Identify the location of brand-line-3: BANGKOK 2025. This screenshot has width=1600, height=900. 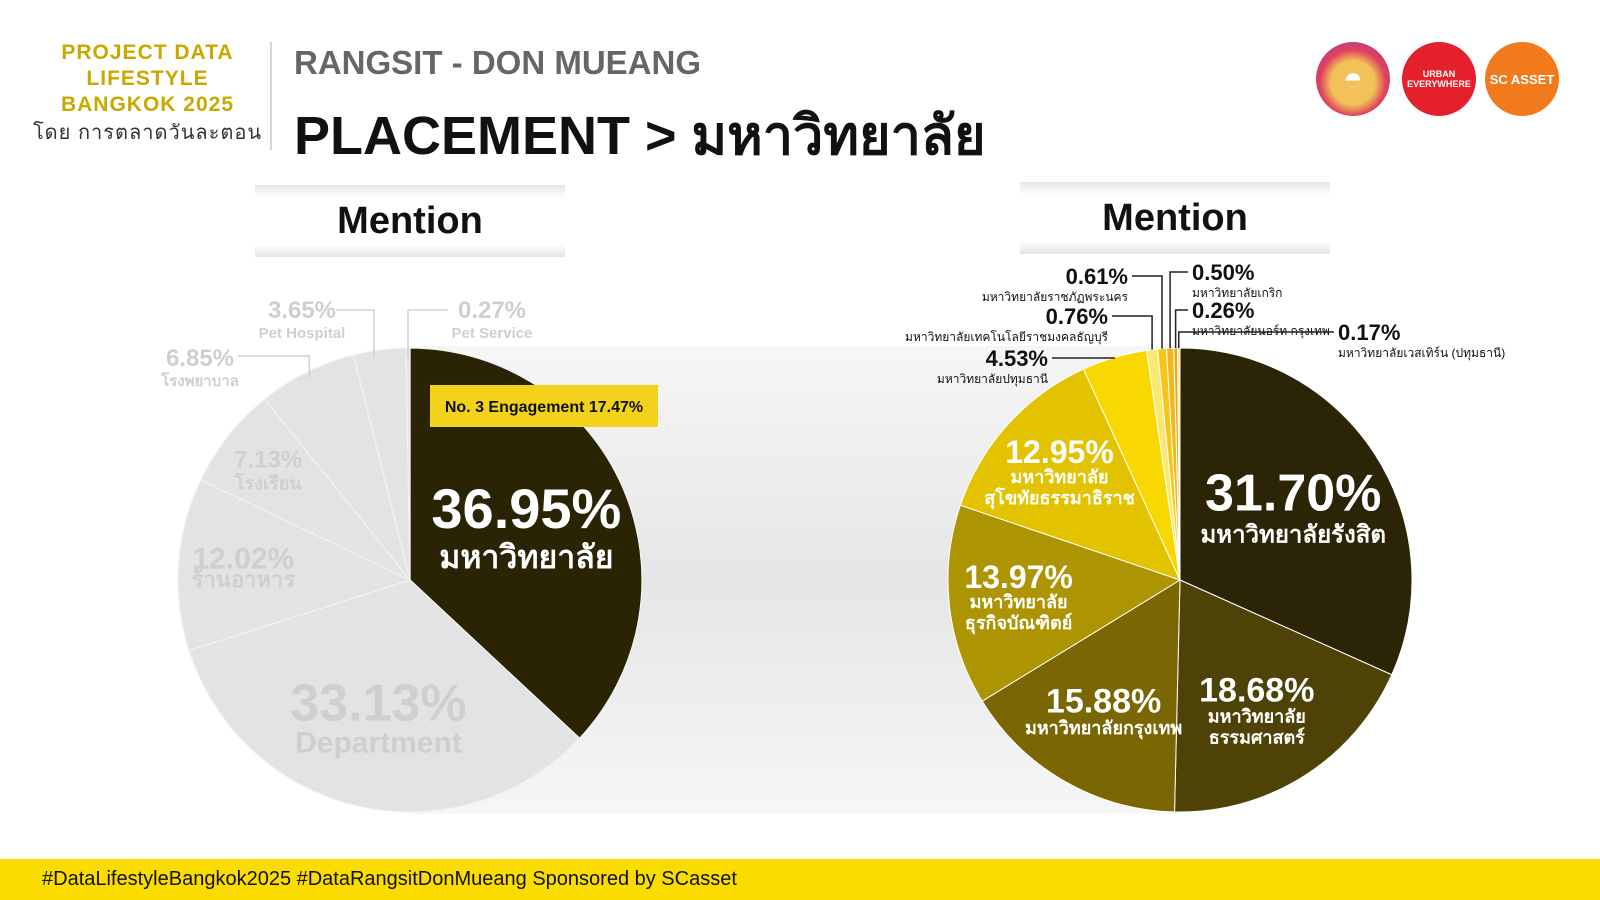
(147, 104).